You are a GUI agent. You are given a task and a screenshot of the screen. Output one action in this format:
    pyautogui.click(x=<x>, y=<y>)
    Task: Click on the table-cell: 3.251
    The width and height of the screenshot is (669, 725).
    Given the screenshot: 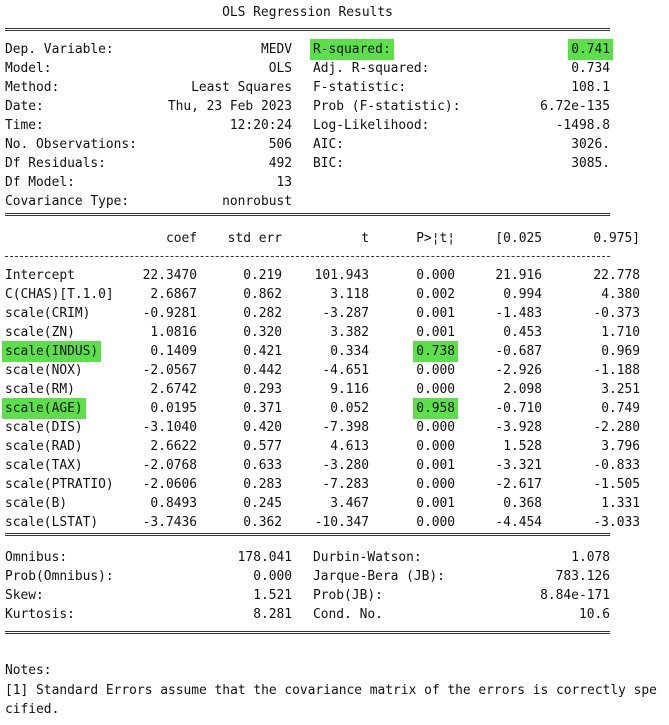 What is the action you would take?
    pyautogui.click(x=620, y=389)
    